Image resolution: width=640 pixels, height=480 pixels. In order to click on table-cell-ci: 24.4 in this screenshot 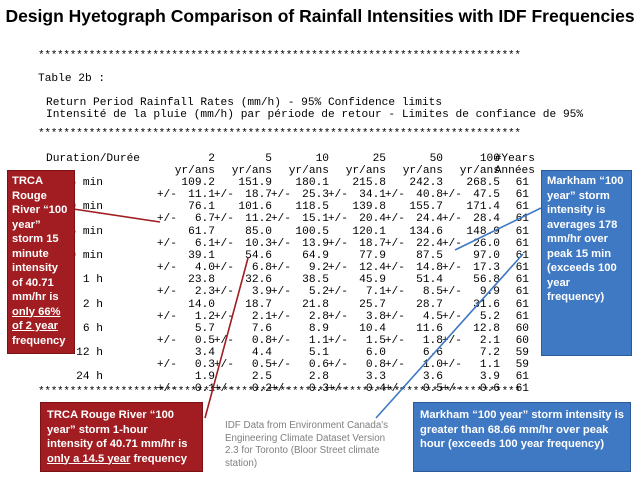, I will do `click(429, 219)`.